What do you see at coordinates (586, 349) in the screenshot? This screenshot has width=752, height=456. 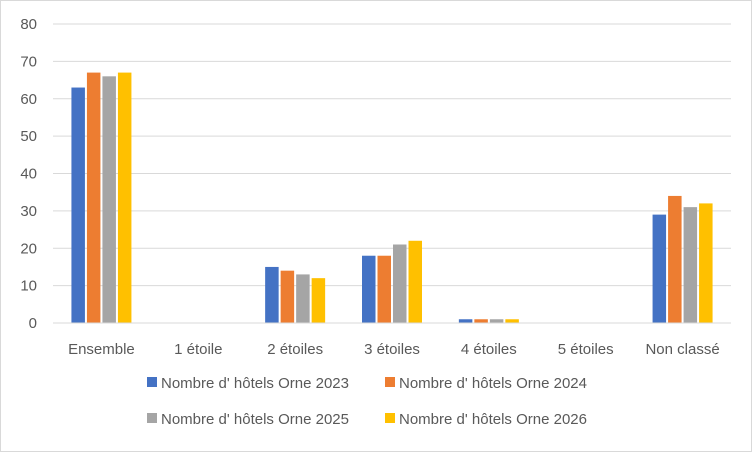 I see `x-tick-label: 5 étoiles` at bounding box center [586, 349].